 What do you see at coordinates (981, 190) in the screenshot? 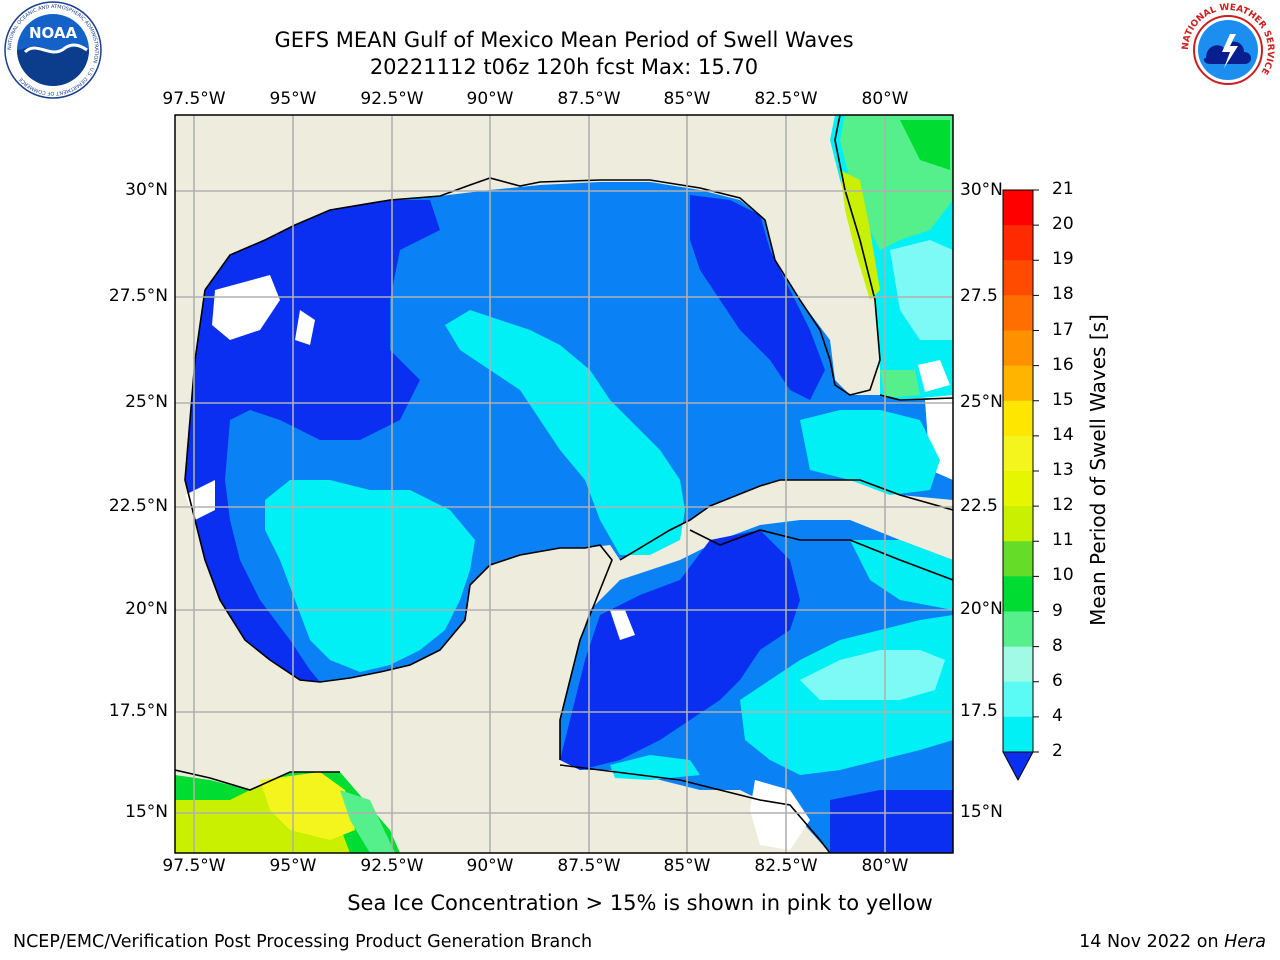
I see `lat-label-right: 30°N` at bounding box center [981, 190].